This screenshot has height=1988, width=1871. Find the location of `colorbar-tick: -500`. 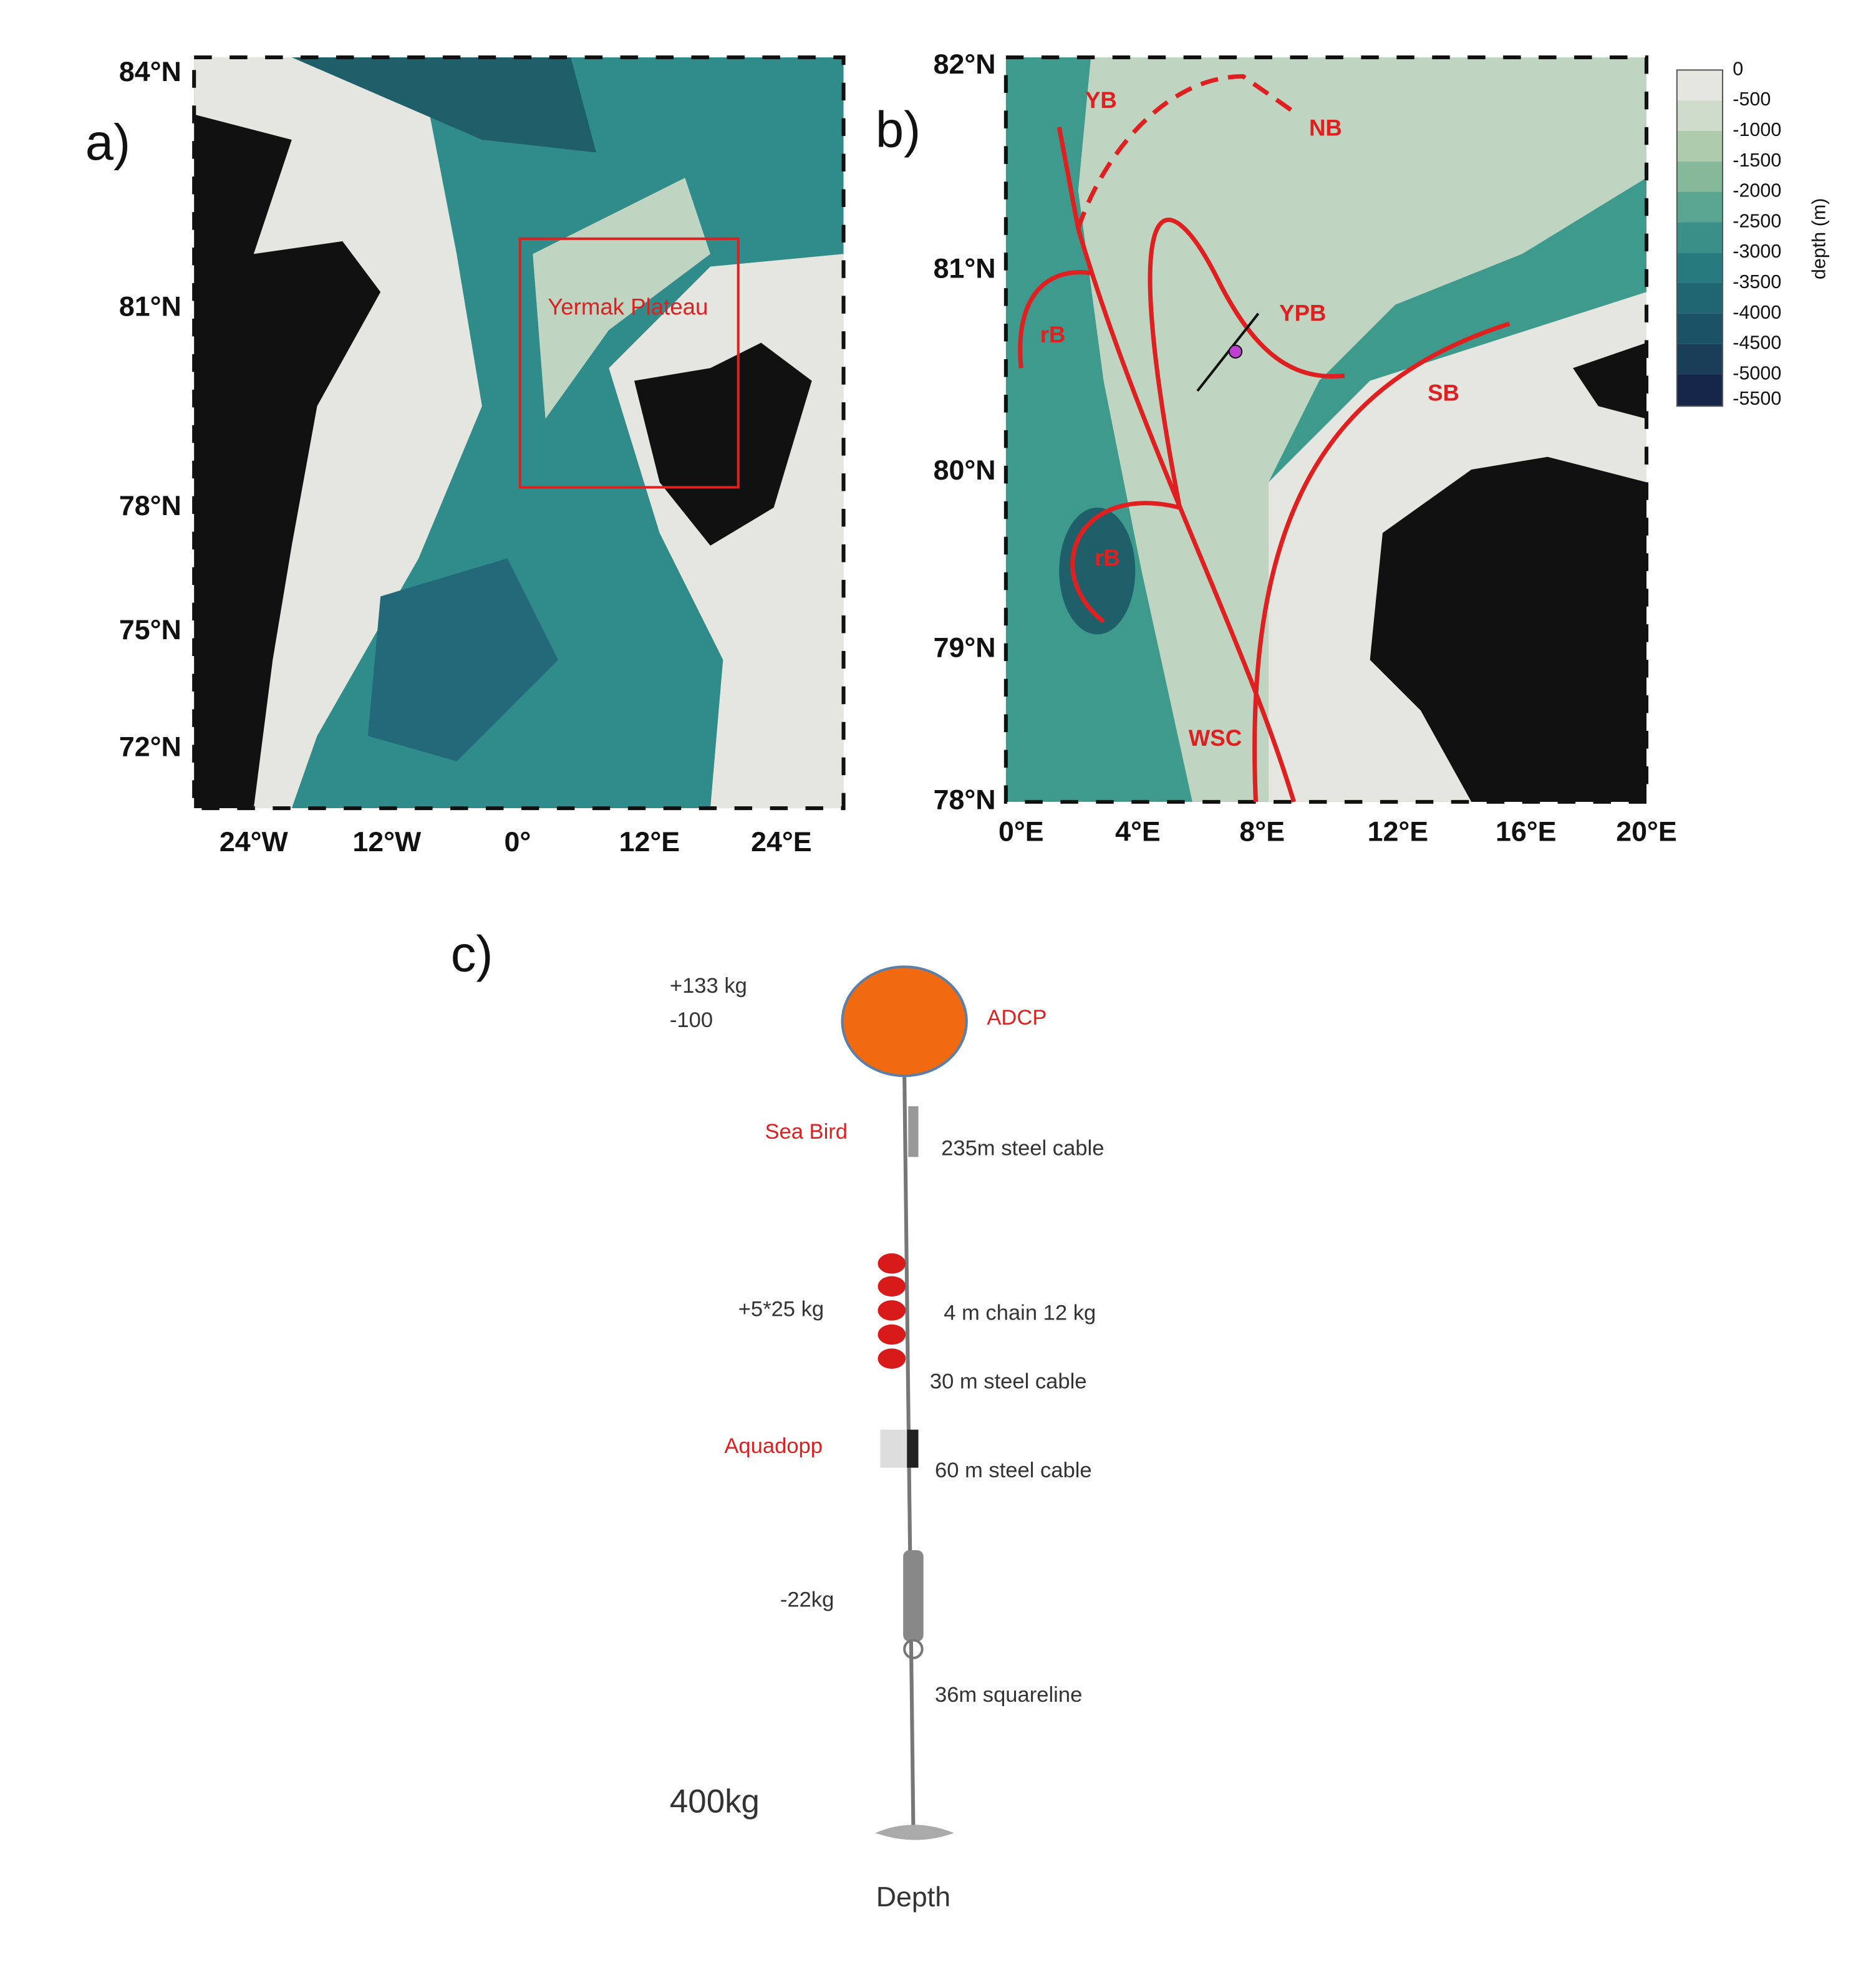

colorbar-tick: -500 is located at coordinates (1752, 99).